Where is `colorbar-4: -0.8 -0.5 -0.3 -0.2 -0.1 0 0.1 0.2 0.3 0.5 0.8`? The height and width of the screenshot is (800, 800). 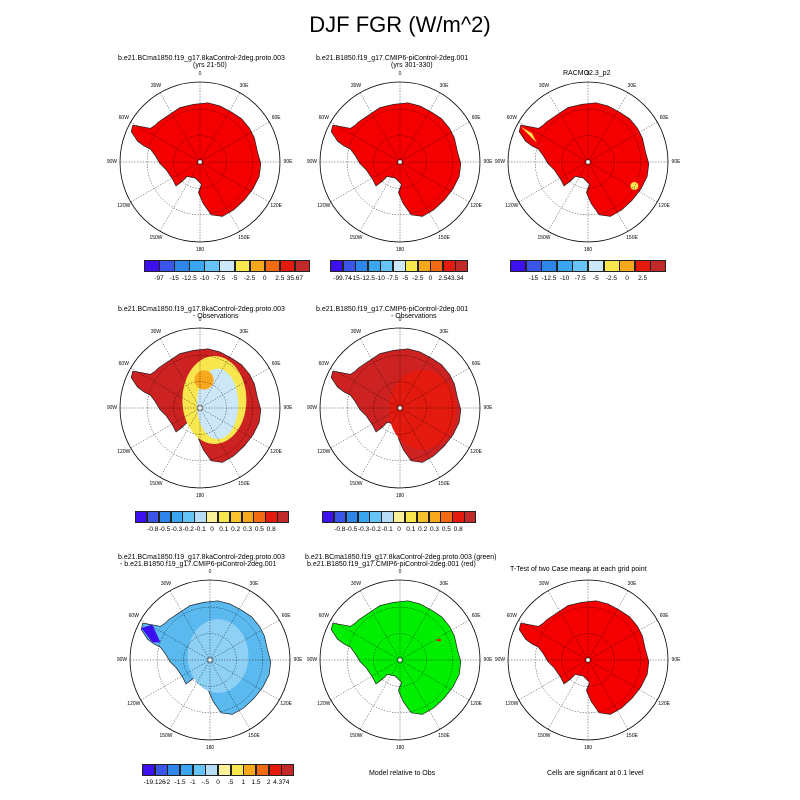 colorbar-4: -0.8 -0.5 -0.3 -0.2 -0.1 0 0.1 0.2 0.3 0.5 0.8 is located at coordinates (212, 523).